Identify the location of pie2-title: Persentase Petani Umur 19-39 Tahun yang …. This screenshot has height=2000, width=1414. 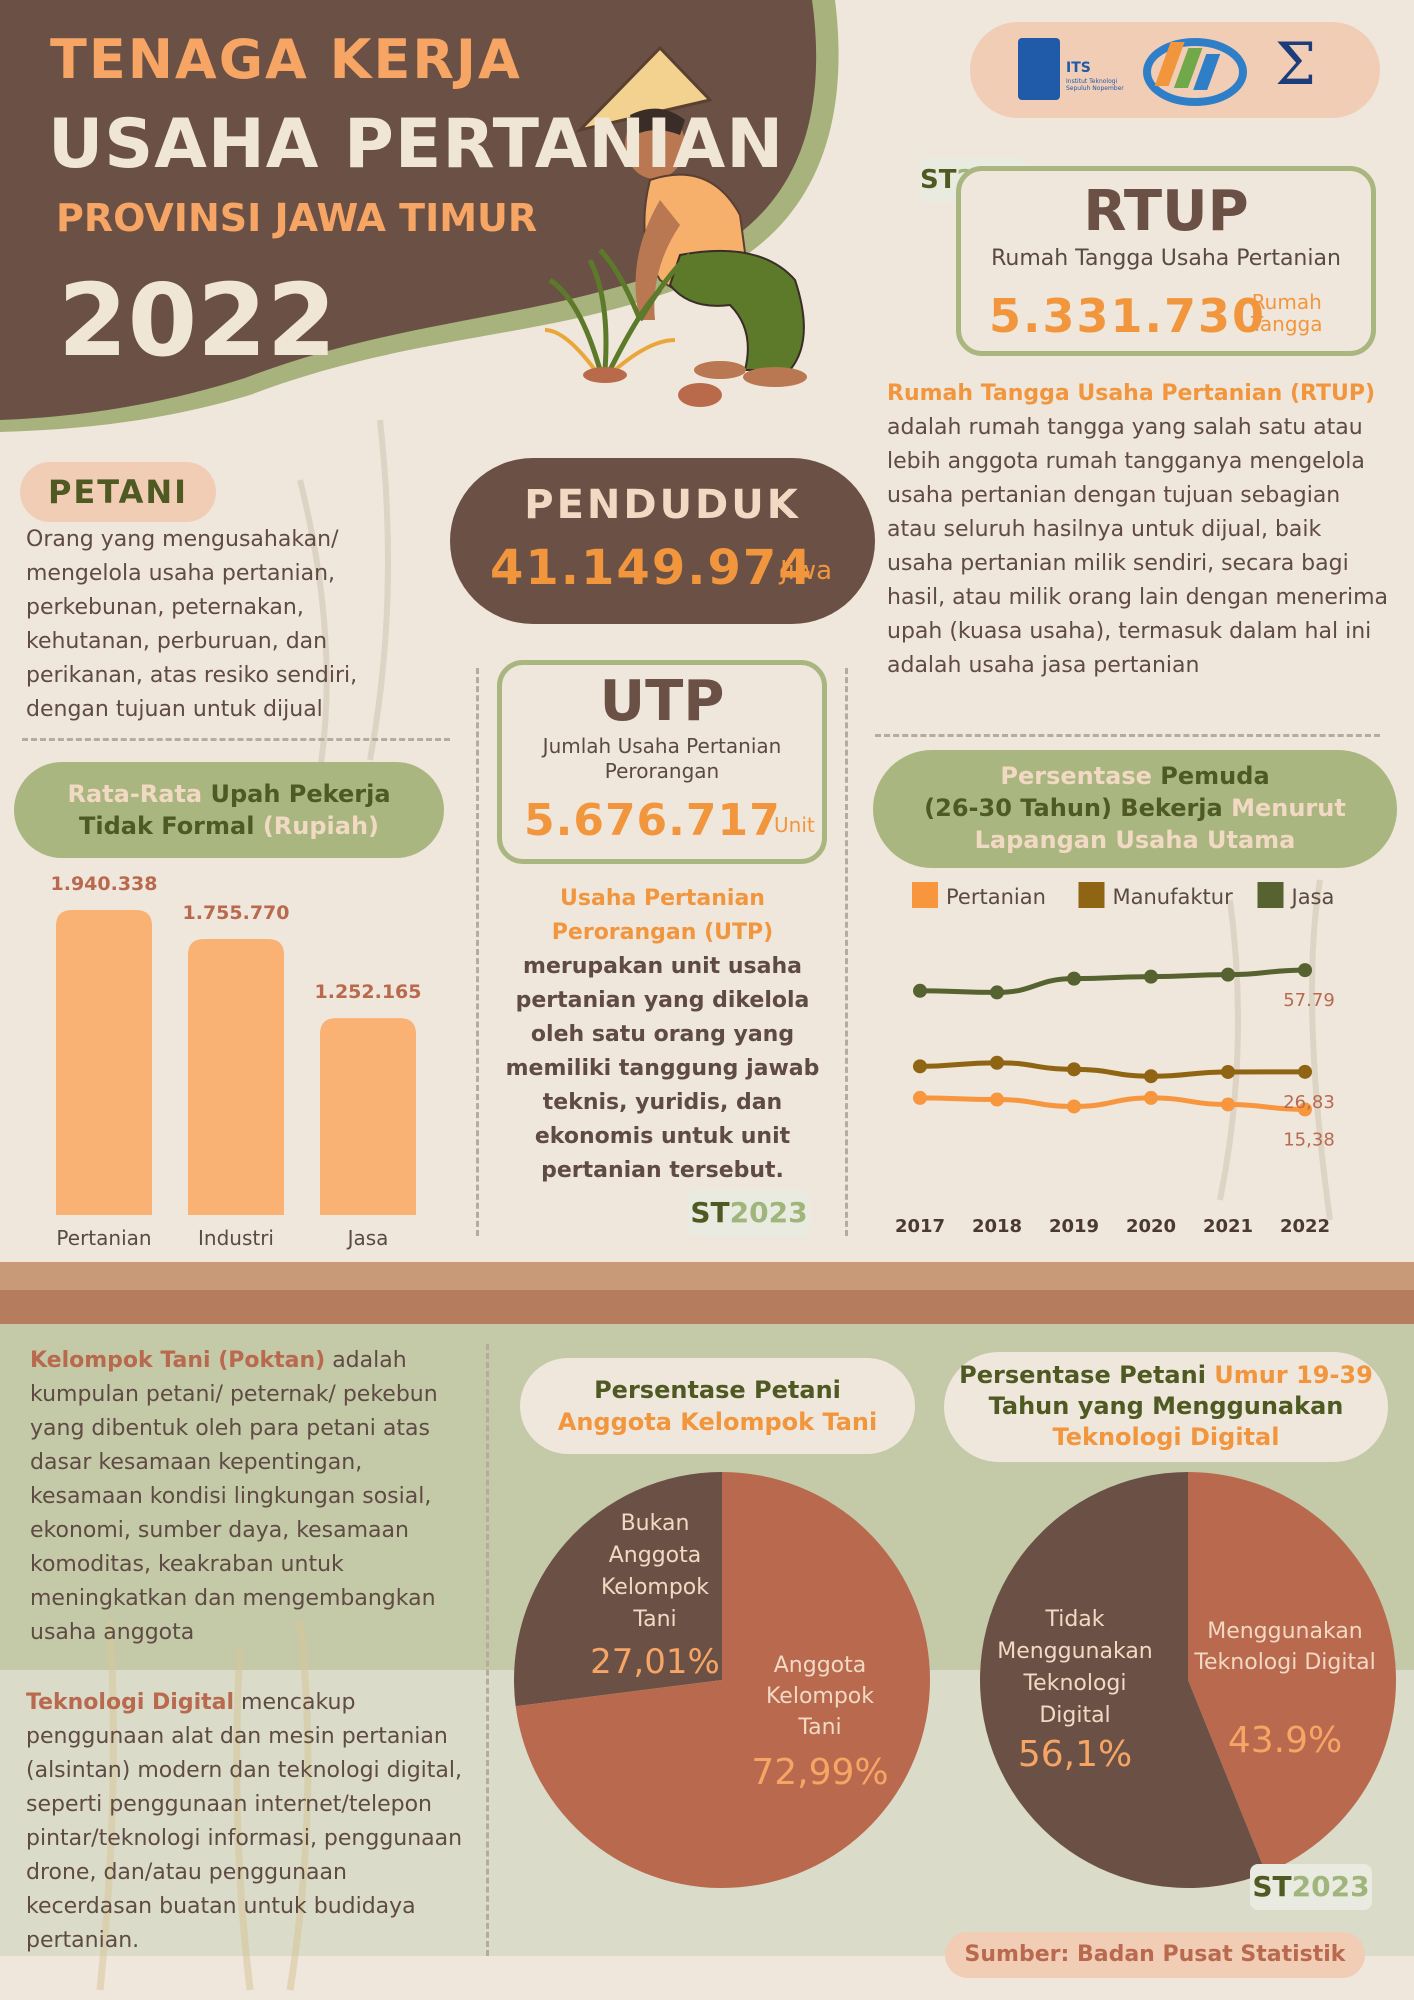
(1166, 1407).